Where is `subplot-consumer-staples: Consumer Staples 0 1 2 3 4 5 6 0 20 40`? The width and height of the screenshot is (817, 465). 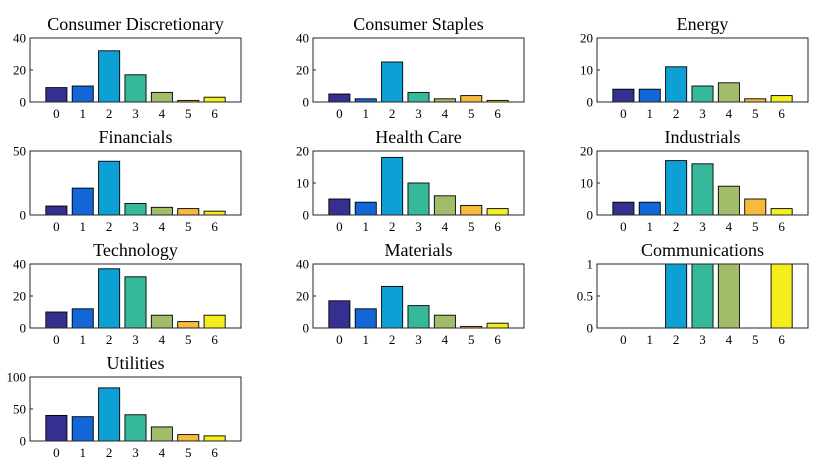 subplot-consumer-staples: Consumer Staples 0 1 2 3 4 5 6 0 20 40 is located at coordinates (410, 67).